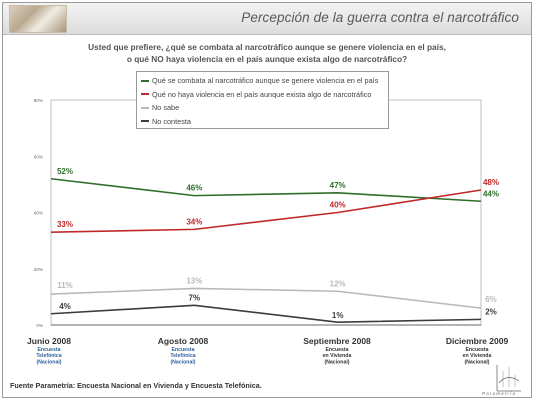  I want to click on data-label: 33%, so click(65, 224).